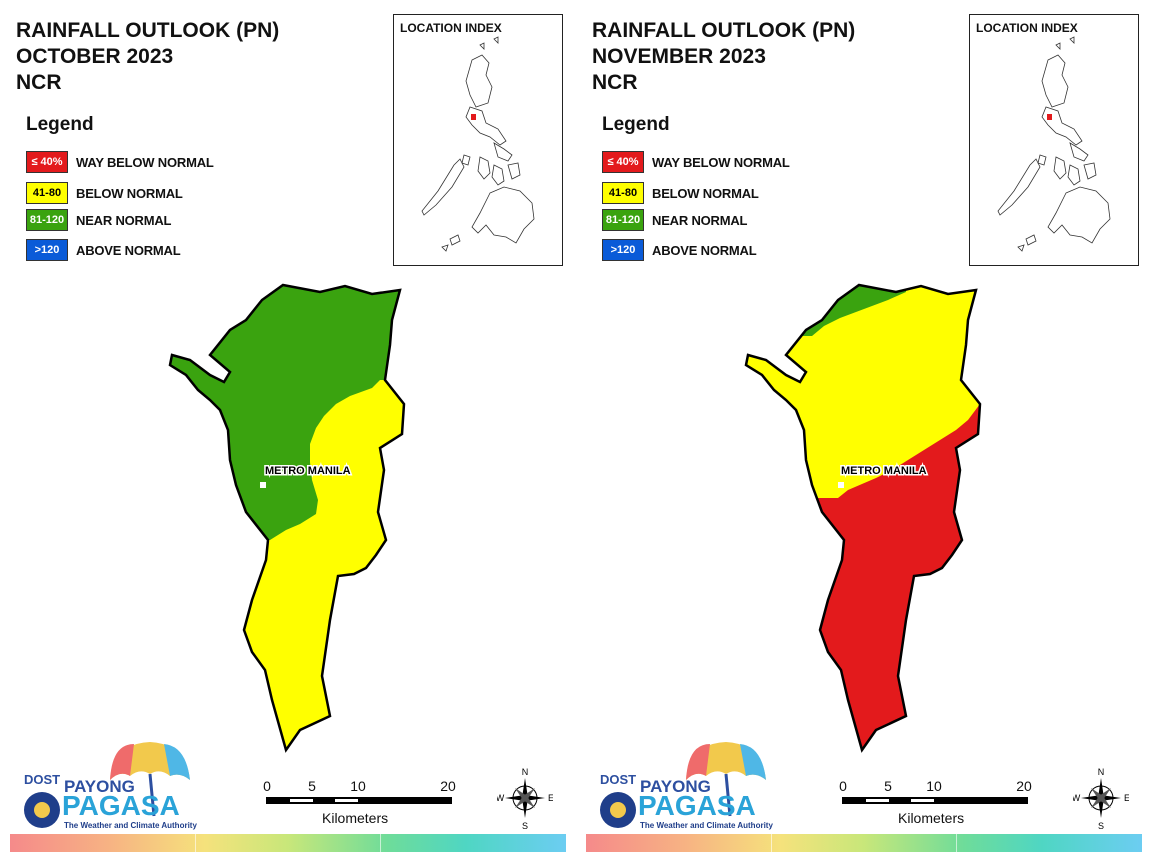 The height and width of the screenshot is (864, 1152). Describe the element at coordinates (95, 56) in the screenshot. I see `title-line-2: OCTOBER 2023` at that location.